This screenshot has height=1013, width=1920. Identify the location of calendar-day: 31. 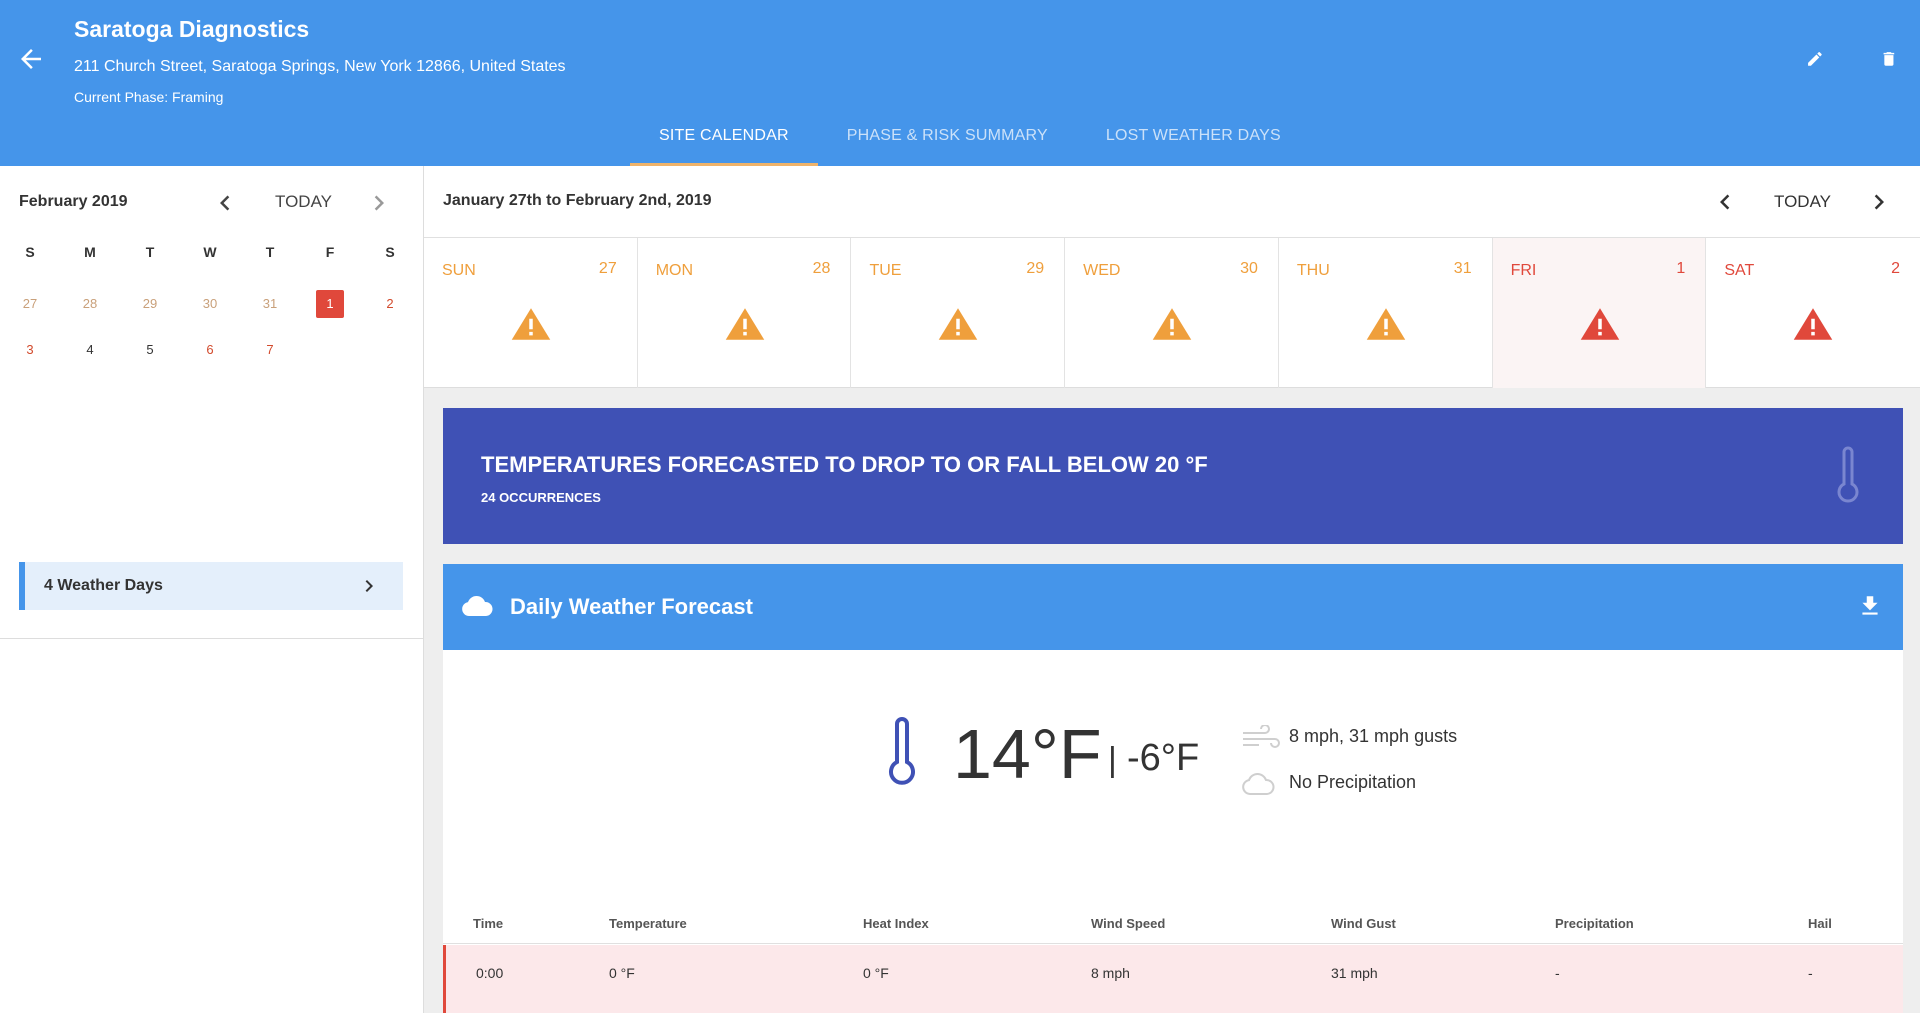
(270, 313).